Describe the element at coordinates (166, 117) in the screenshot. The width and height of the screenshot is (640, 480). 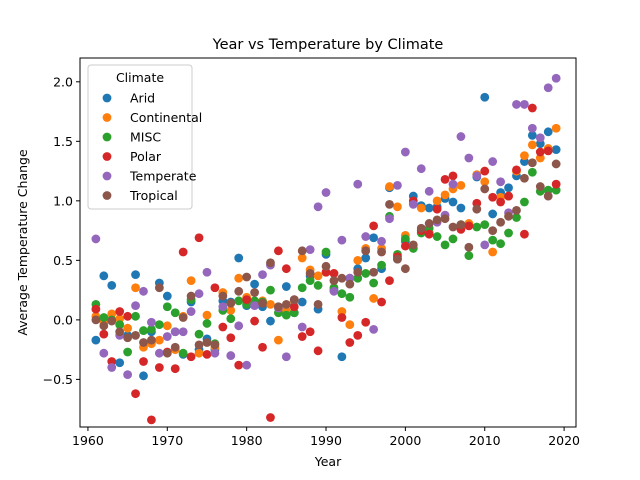
I see `legend-label-continental: Continental` at that location.